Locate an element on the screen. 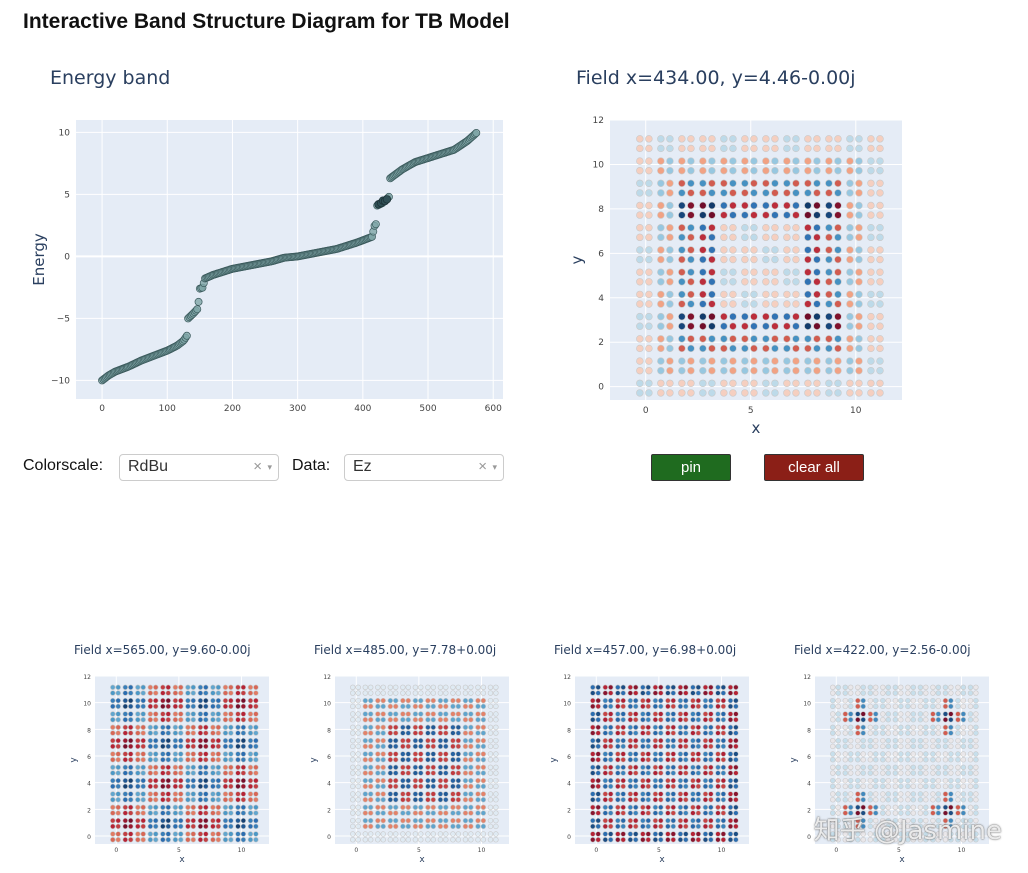 This screenshot has width=1028, height=873. data-dropdown: Ez × ▾ is located at coordinates (424, 467).